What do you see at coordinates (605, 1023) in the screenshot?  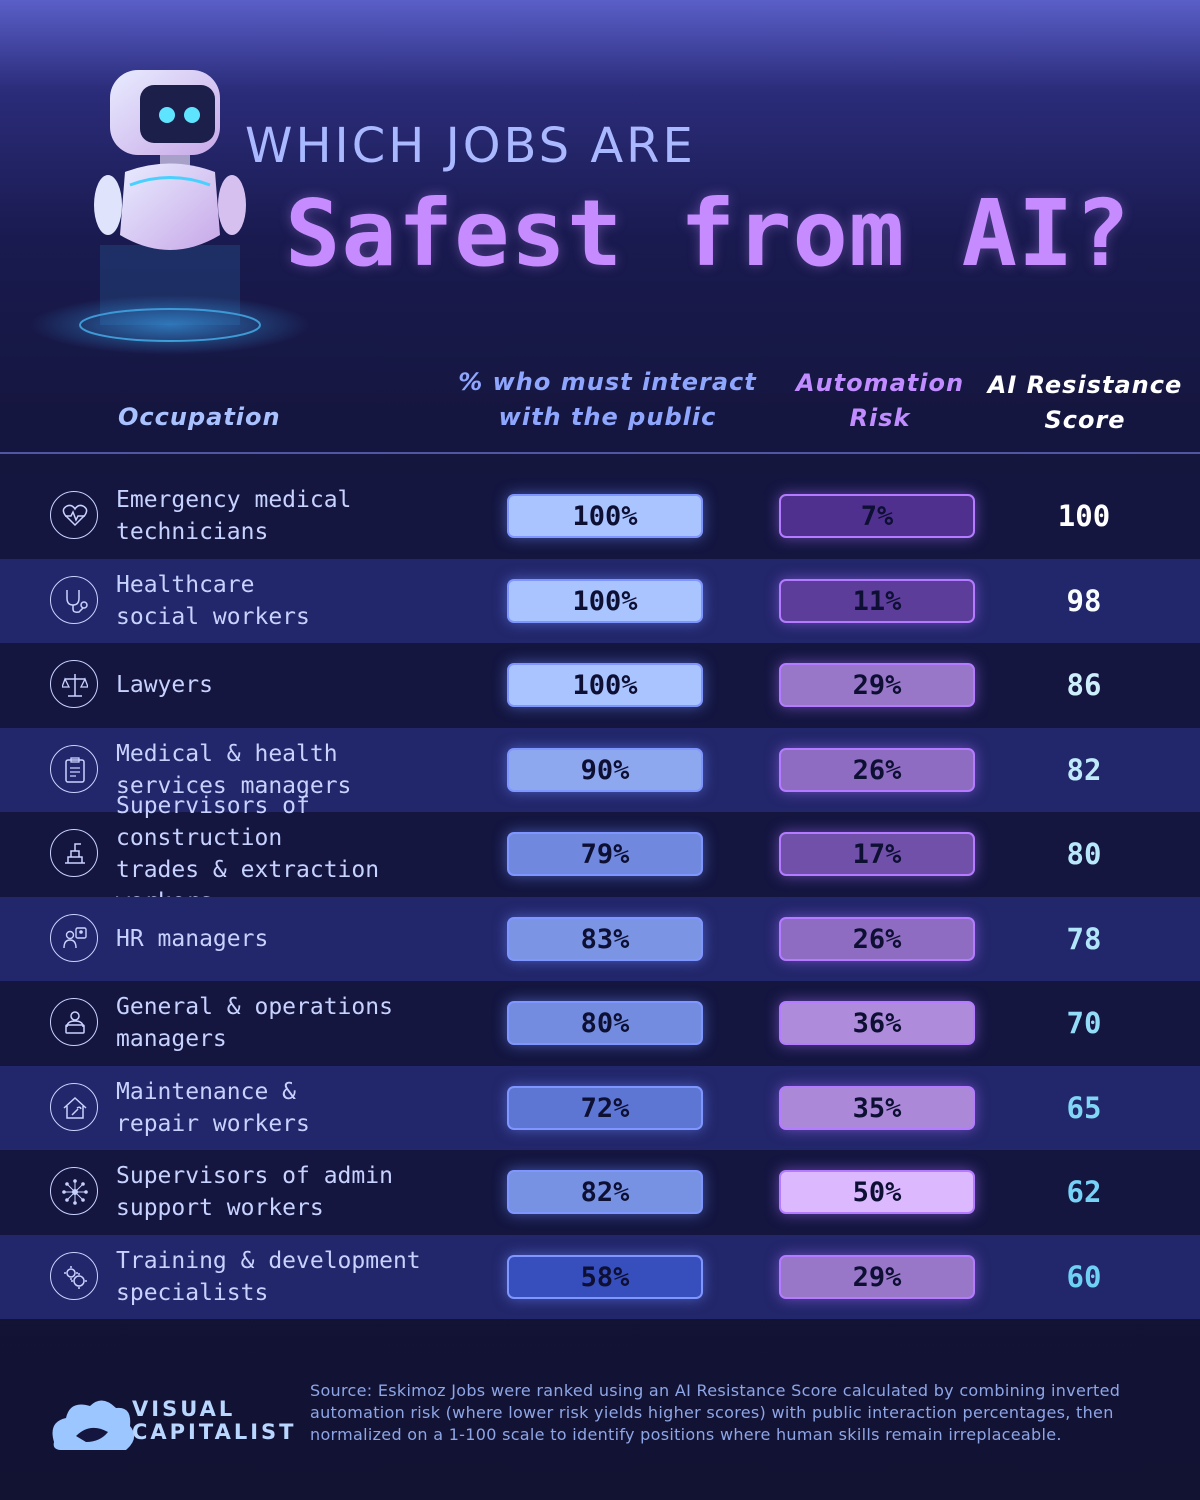 I see `public-interaction-pill: 80%` at bounding box center [605, 1023].